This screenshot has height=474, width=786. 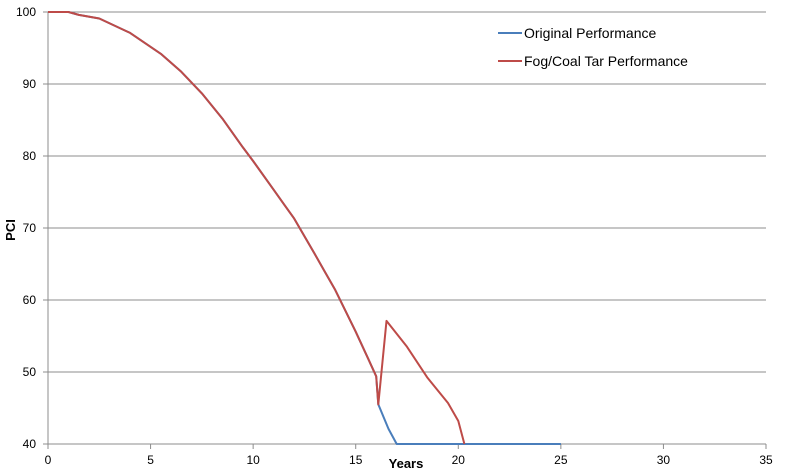 I want to click on x-tick-label-35: 35, so click(x=766, y=460).